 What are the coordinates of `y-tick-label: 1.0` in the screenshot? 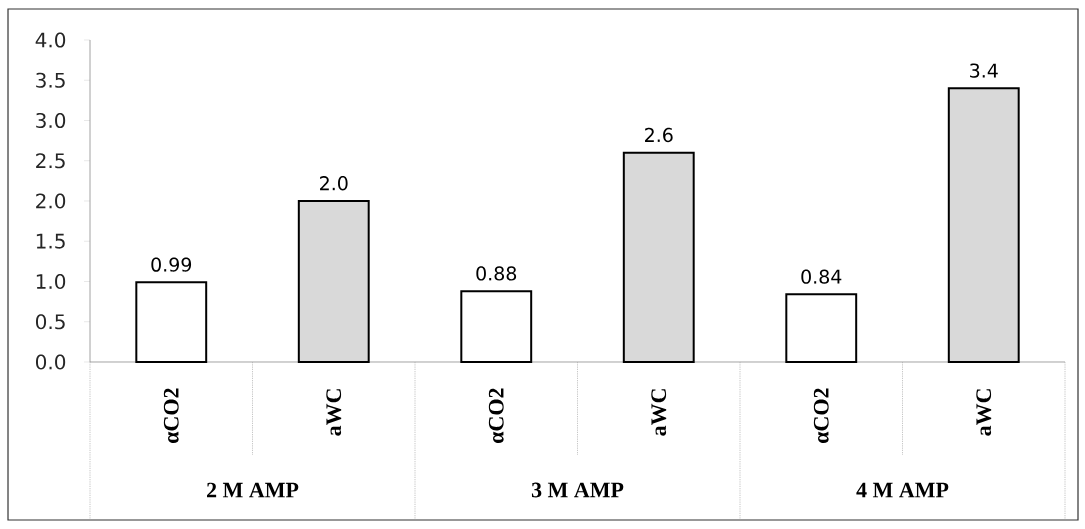 It's located at (51, 281).